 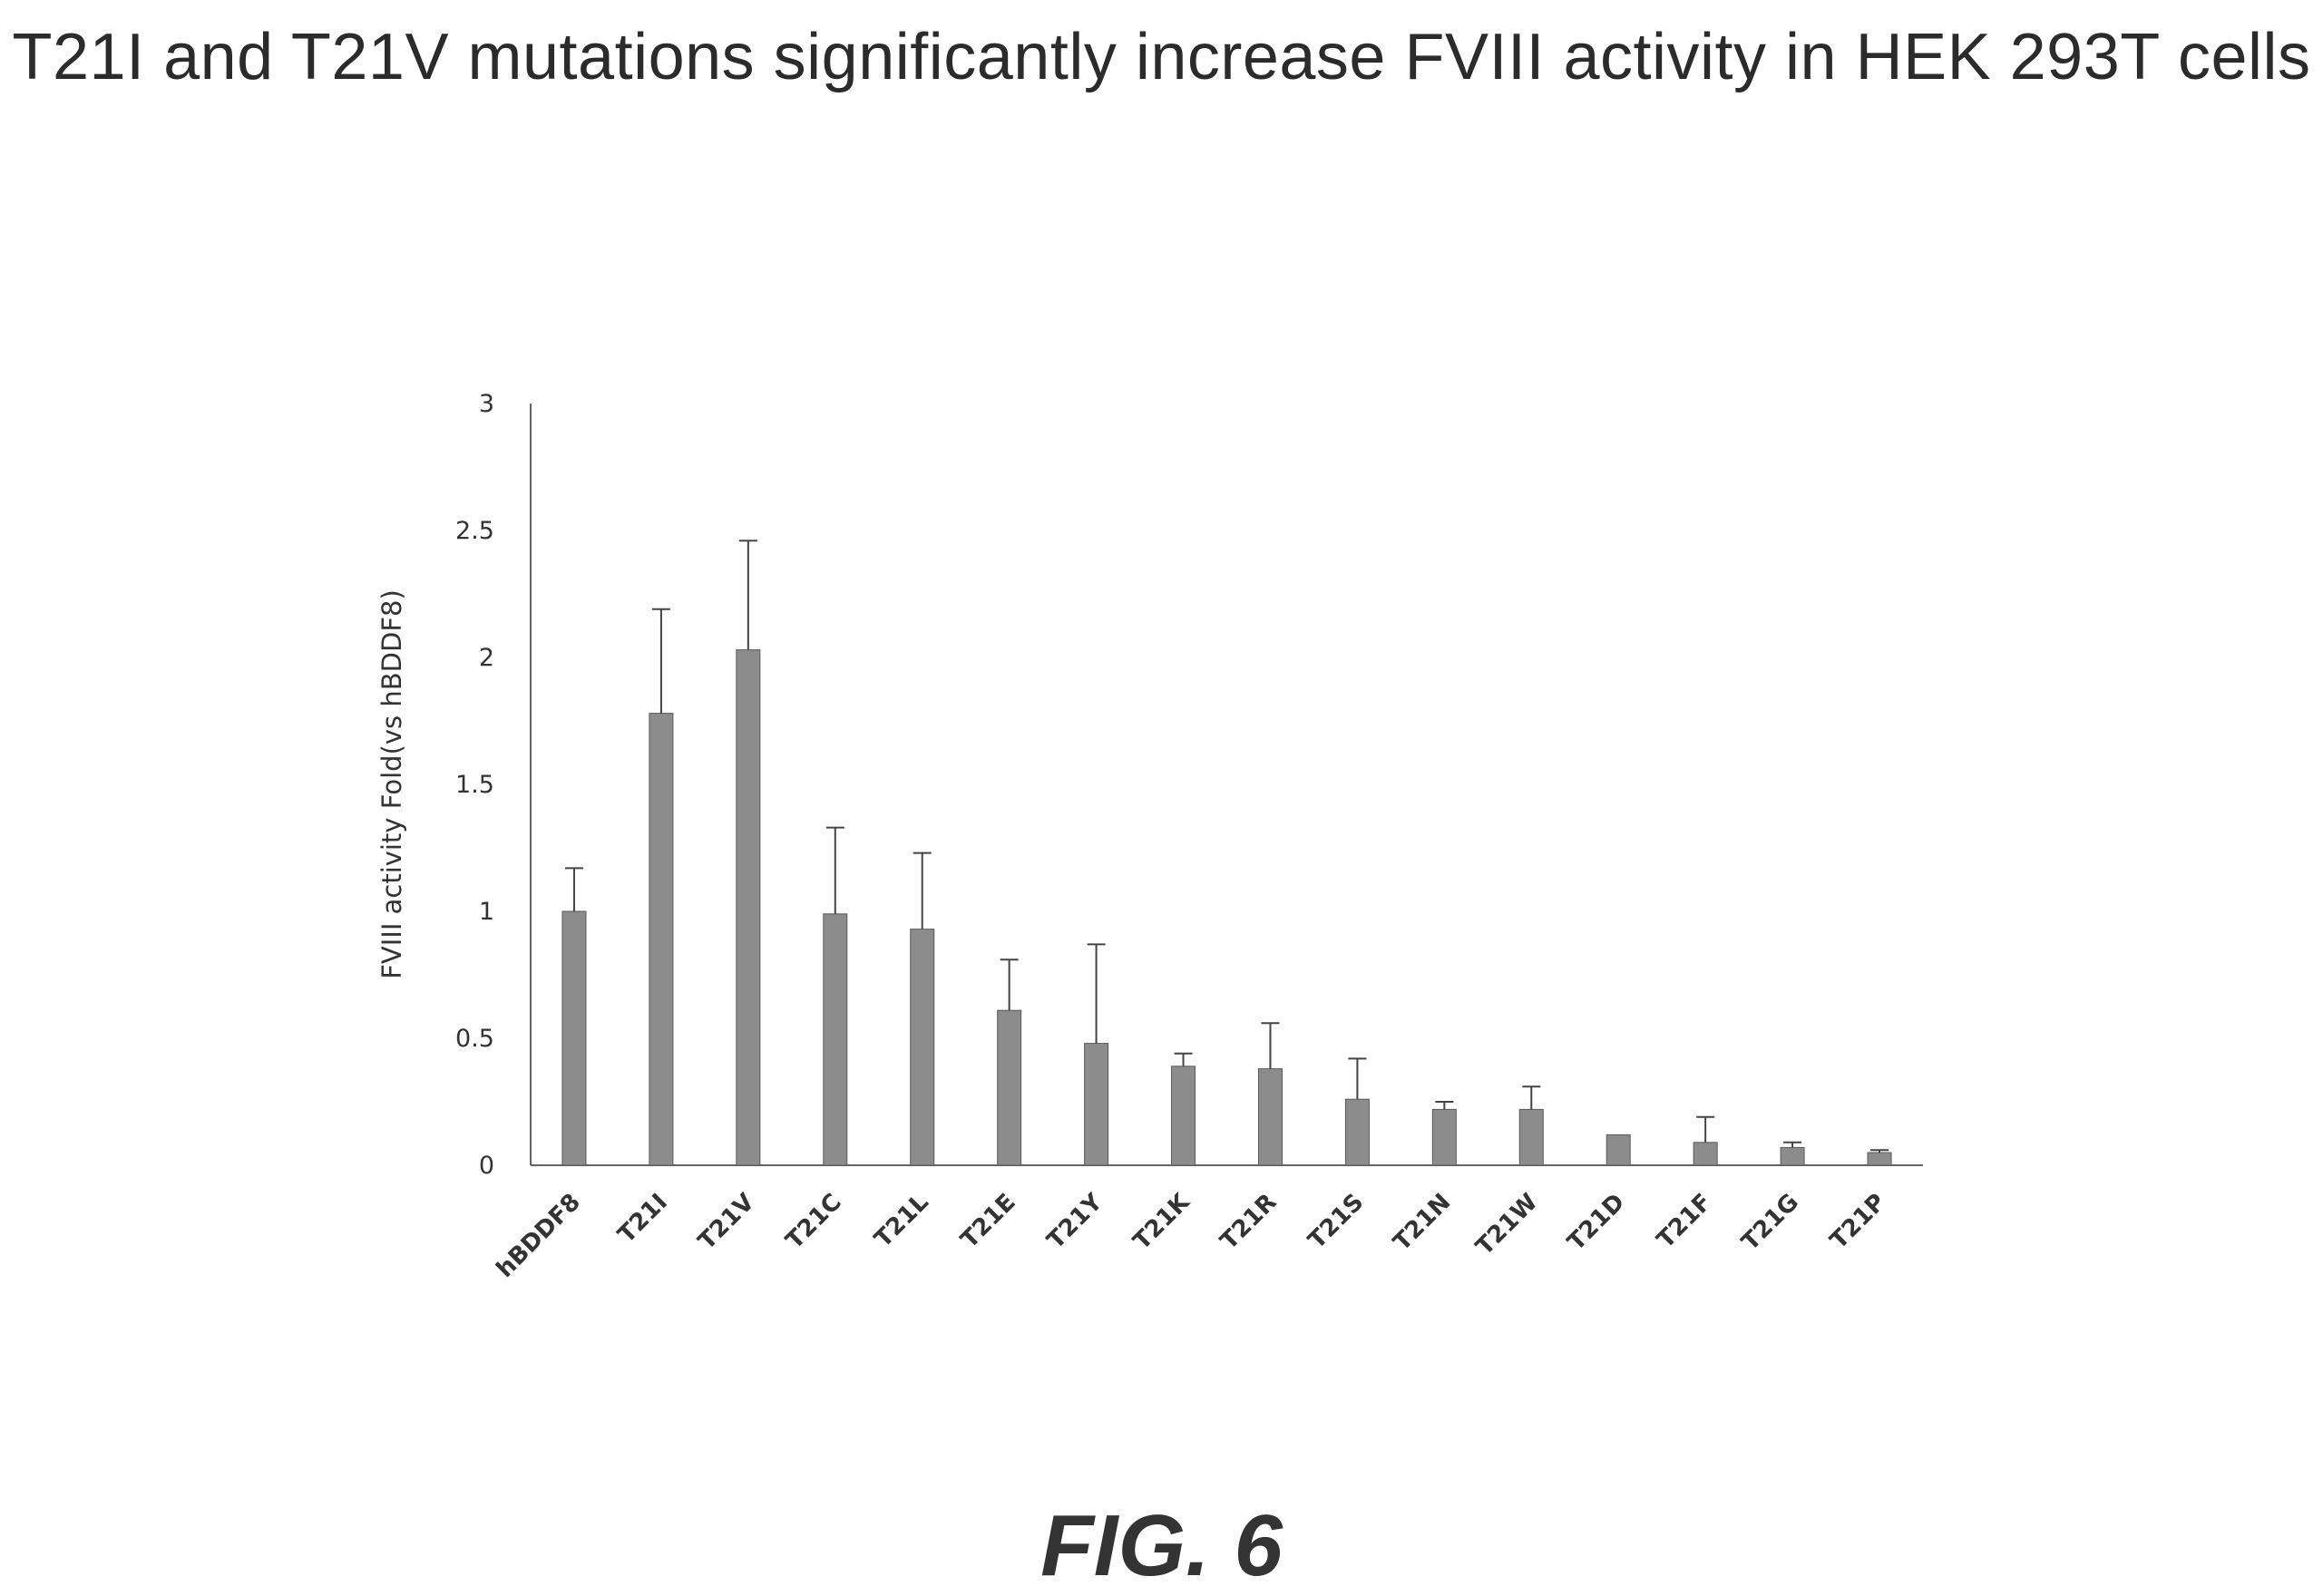 I want to click on x-tick-label-T21L: T21L, so click(x=902, y=1221).